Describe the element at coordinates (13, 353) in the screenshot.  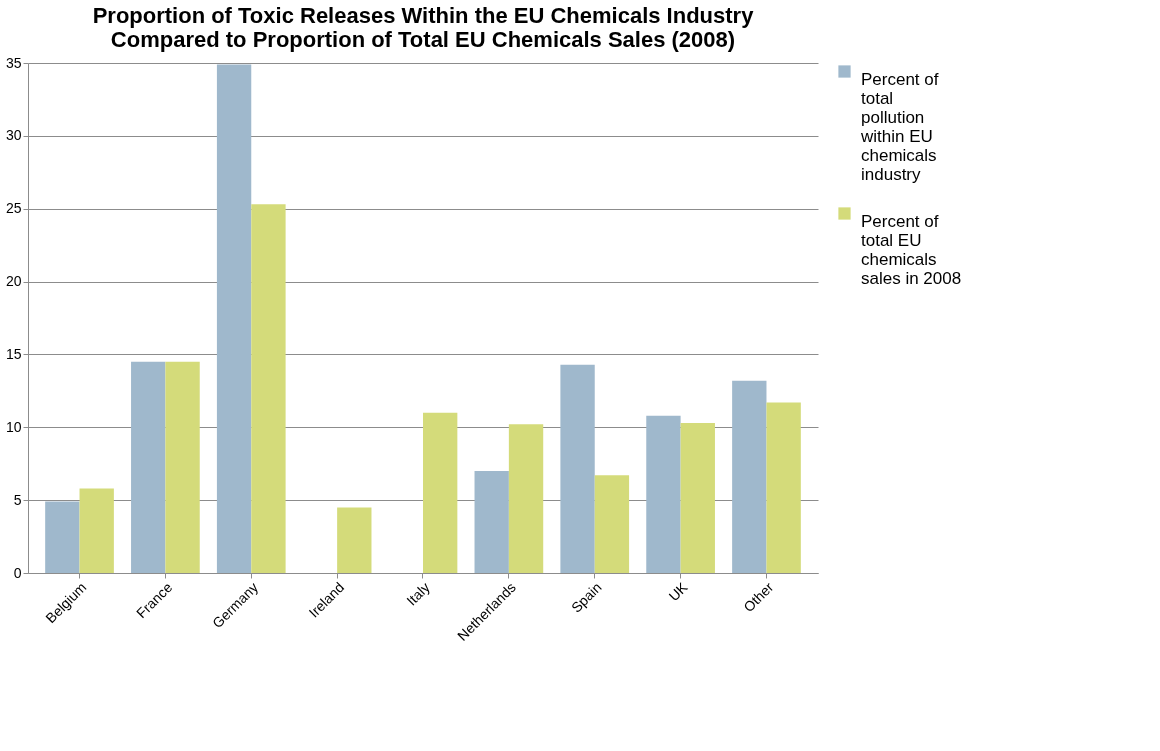
I see `y-tick-label: 15` at that location.